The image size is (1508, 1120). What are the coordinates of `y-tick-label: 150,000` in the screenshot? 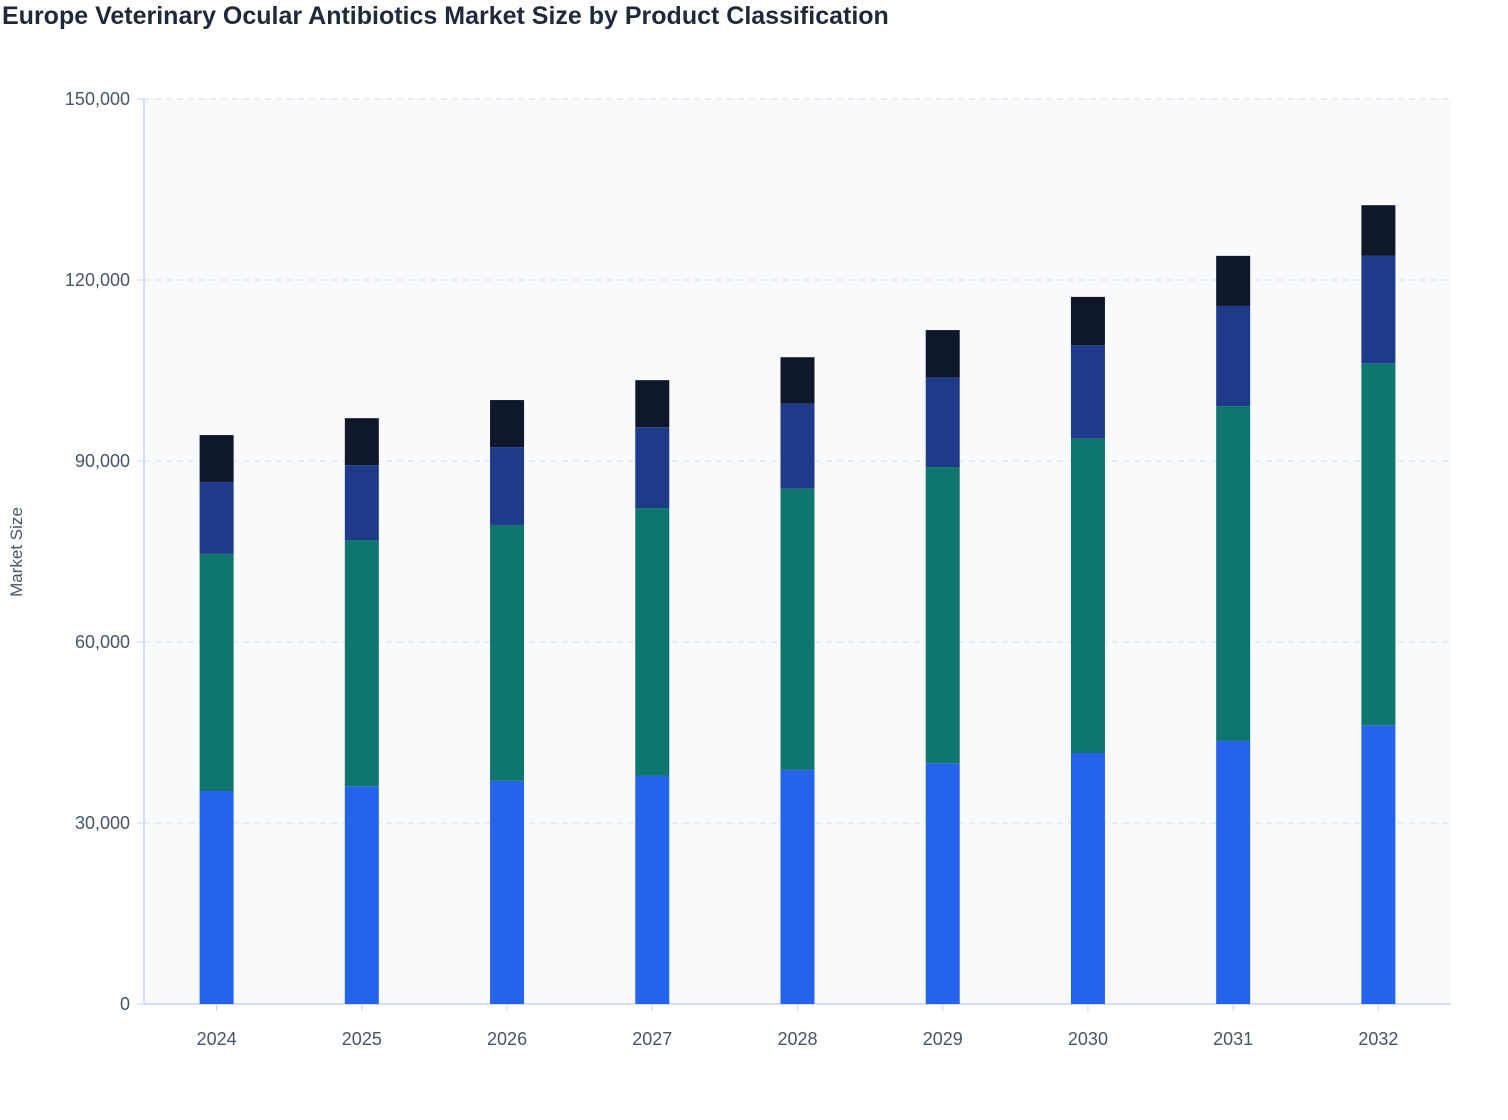 It's located at (97, 99).